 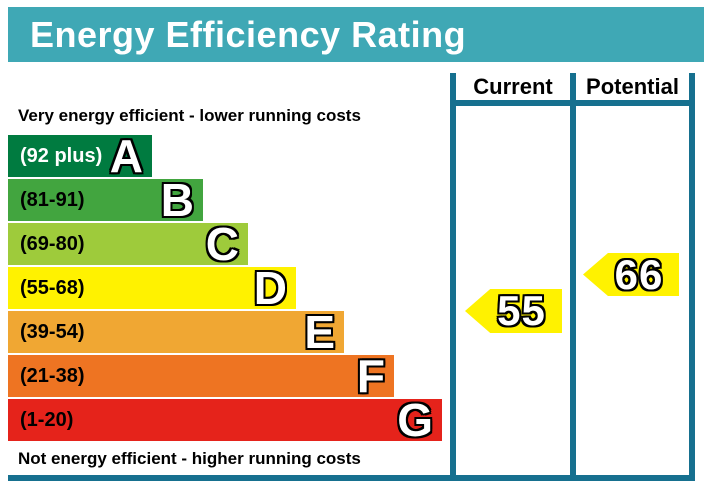 What do you see at coordinates (639, 274) in the screenshot?
I see `potential-rating-value: 66` at bounding box center [639, 274].